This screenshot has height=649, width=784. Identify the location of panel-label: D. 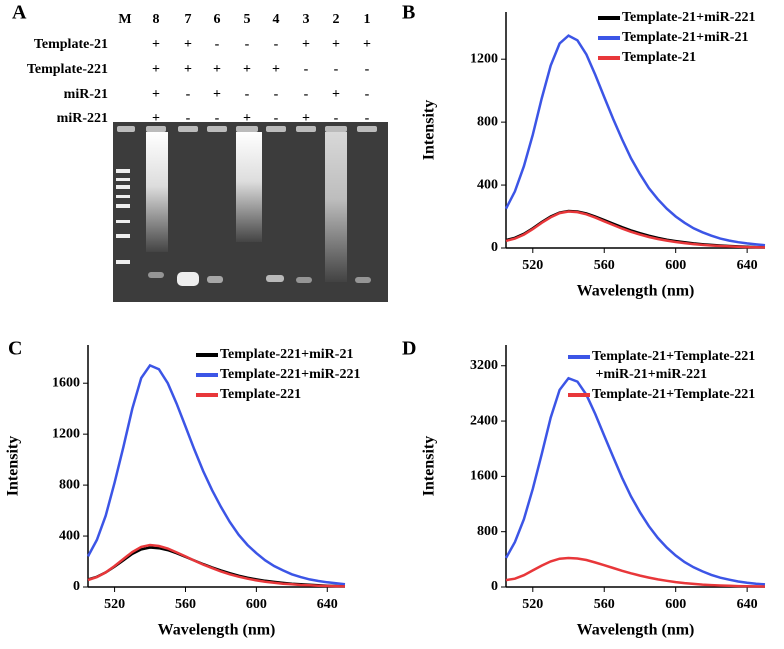
(409, 349).